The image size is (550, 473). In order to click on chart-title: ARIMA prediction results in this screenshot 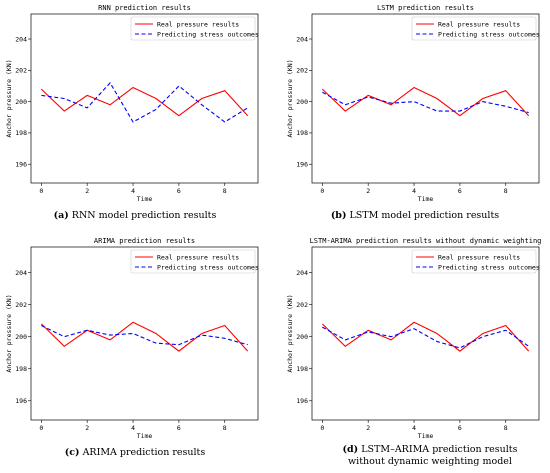, I will do `click(144, 241)`.